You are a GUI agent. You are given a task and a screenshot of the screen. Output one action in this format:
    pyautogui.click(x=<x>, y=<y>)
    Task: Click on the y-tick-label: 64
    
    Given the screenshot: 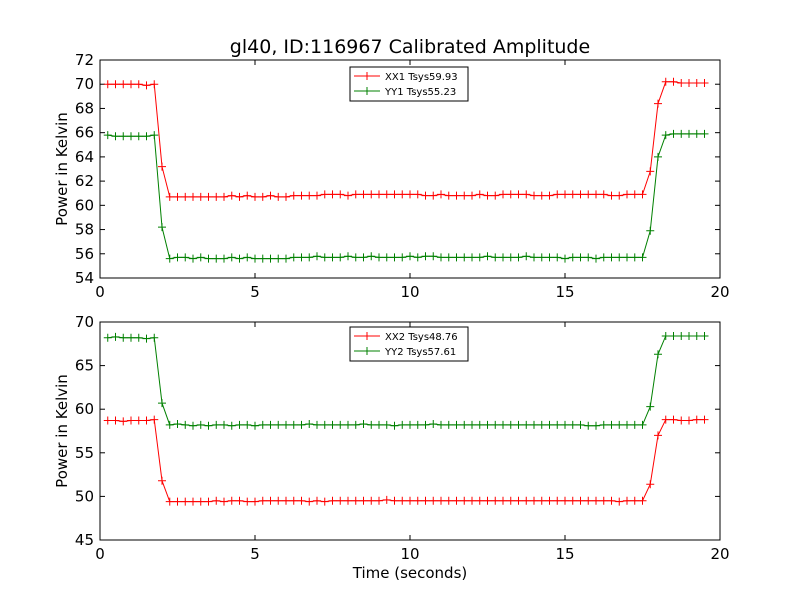 What is the action you would take?
    pyautogui.click(x=84, y=157)
    